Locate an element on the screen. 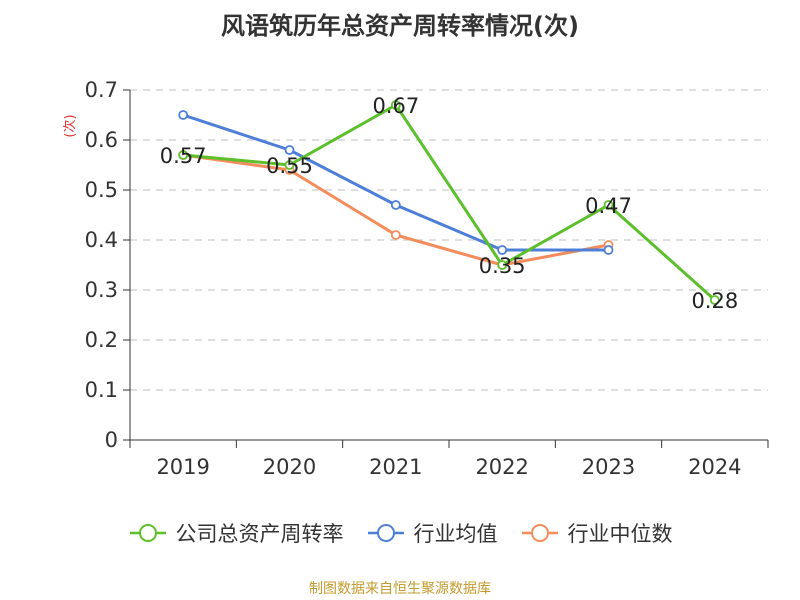  data-label: 0.35 is located at coordinates (502, 266).